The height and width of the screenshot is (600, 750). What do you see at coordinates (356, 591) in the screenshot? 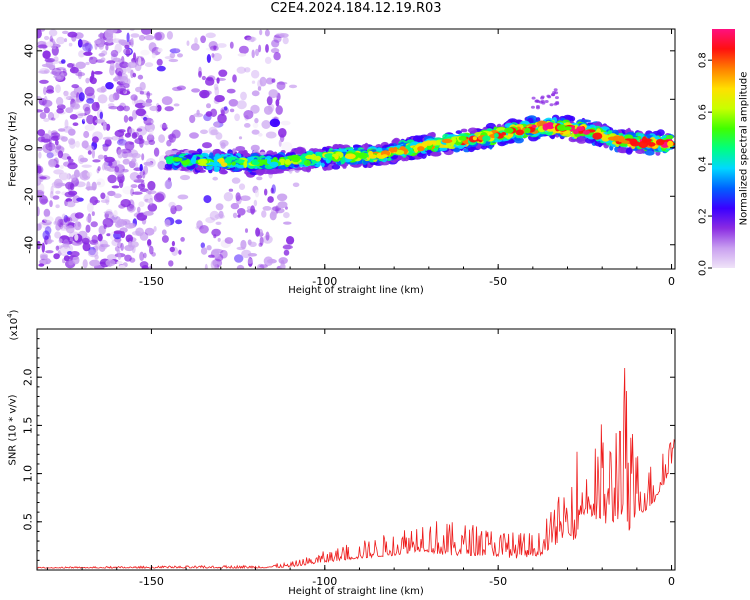
I see `x-axis-label: Height of straight line (km)` at bounding box center [356, 591].